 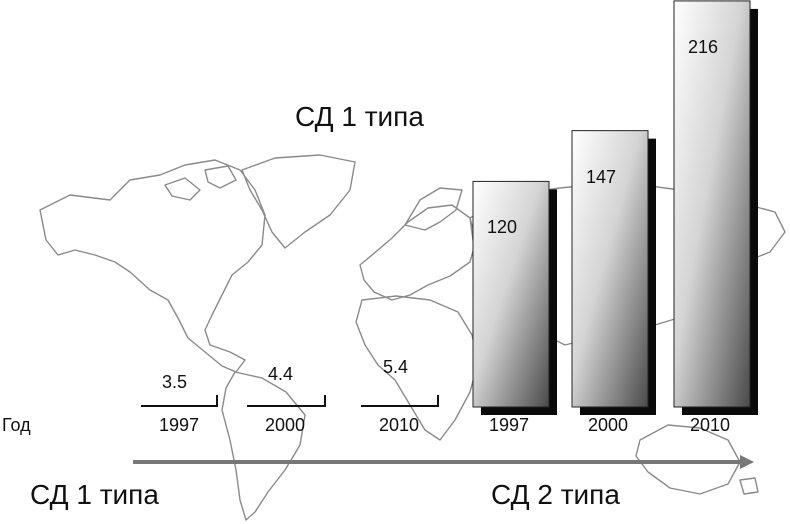 What do you see at coordinates (281, 374) in the screenshot?
I see `type1-data-label: 4.4` at bounding box center [281, 374].